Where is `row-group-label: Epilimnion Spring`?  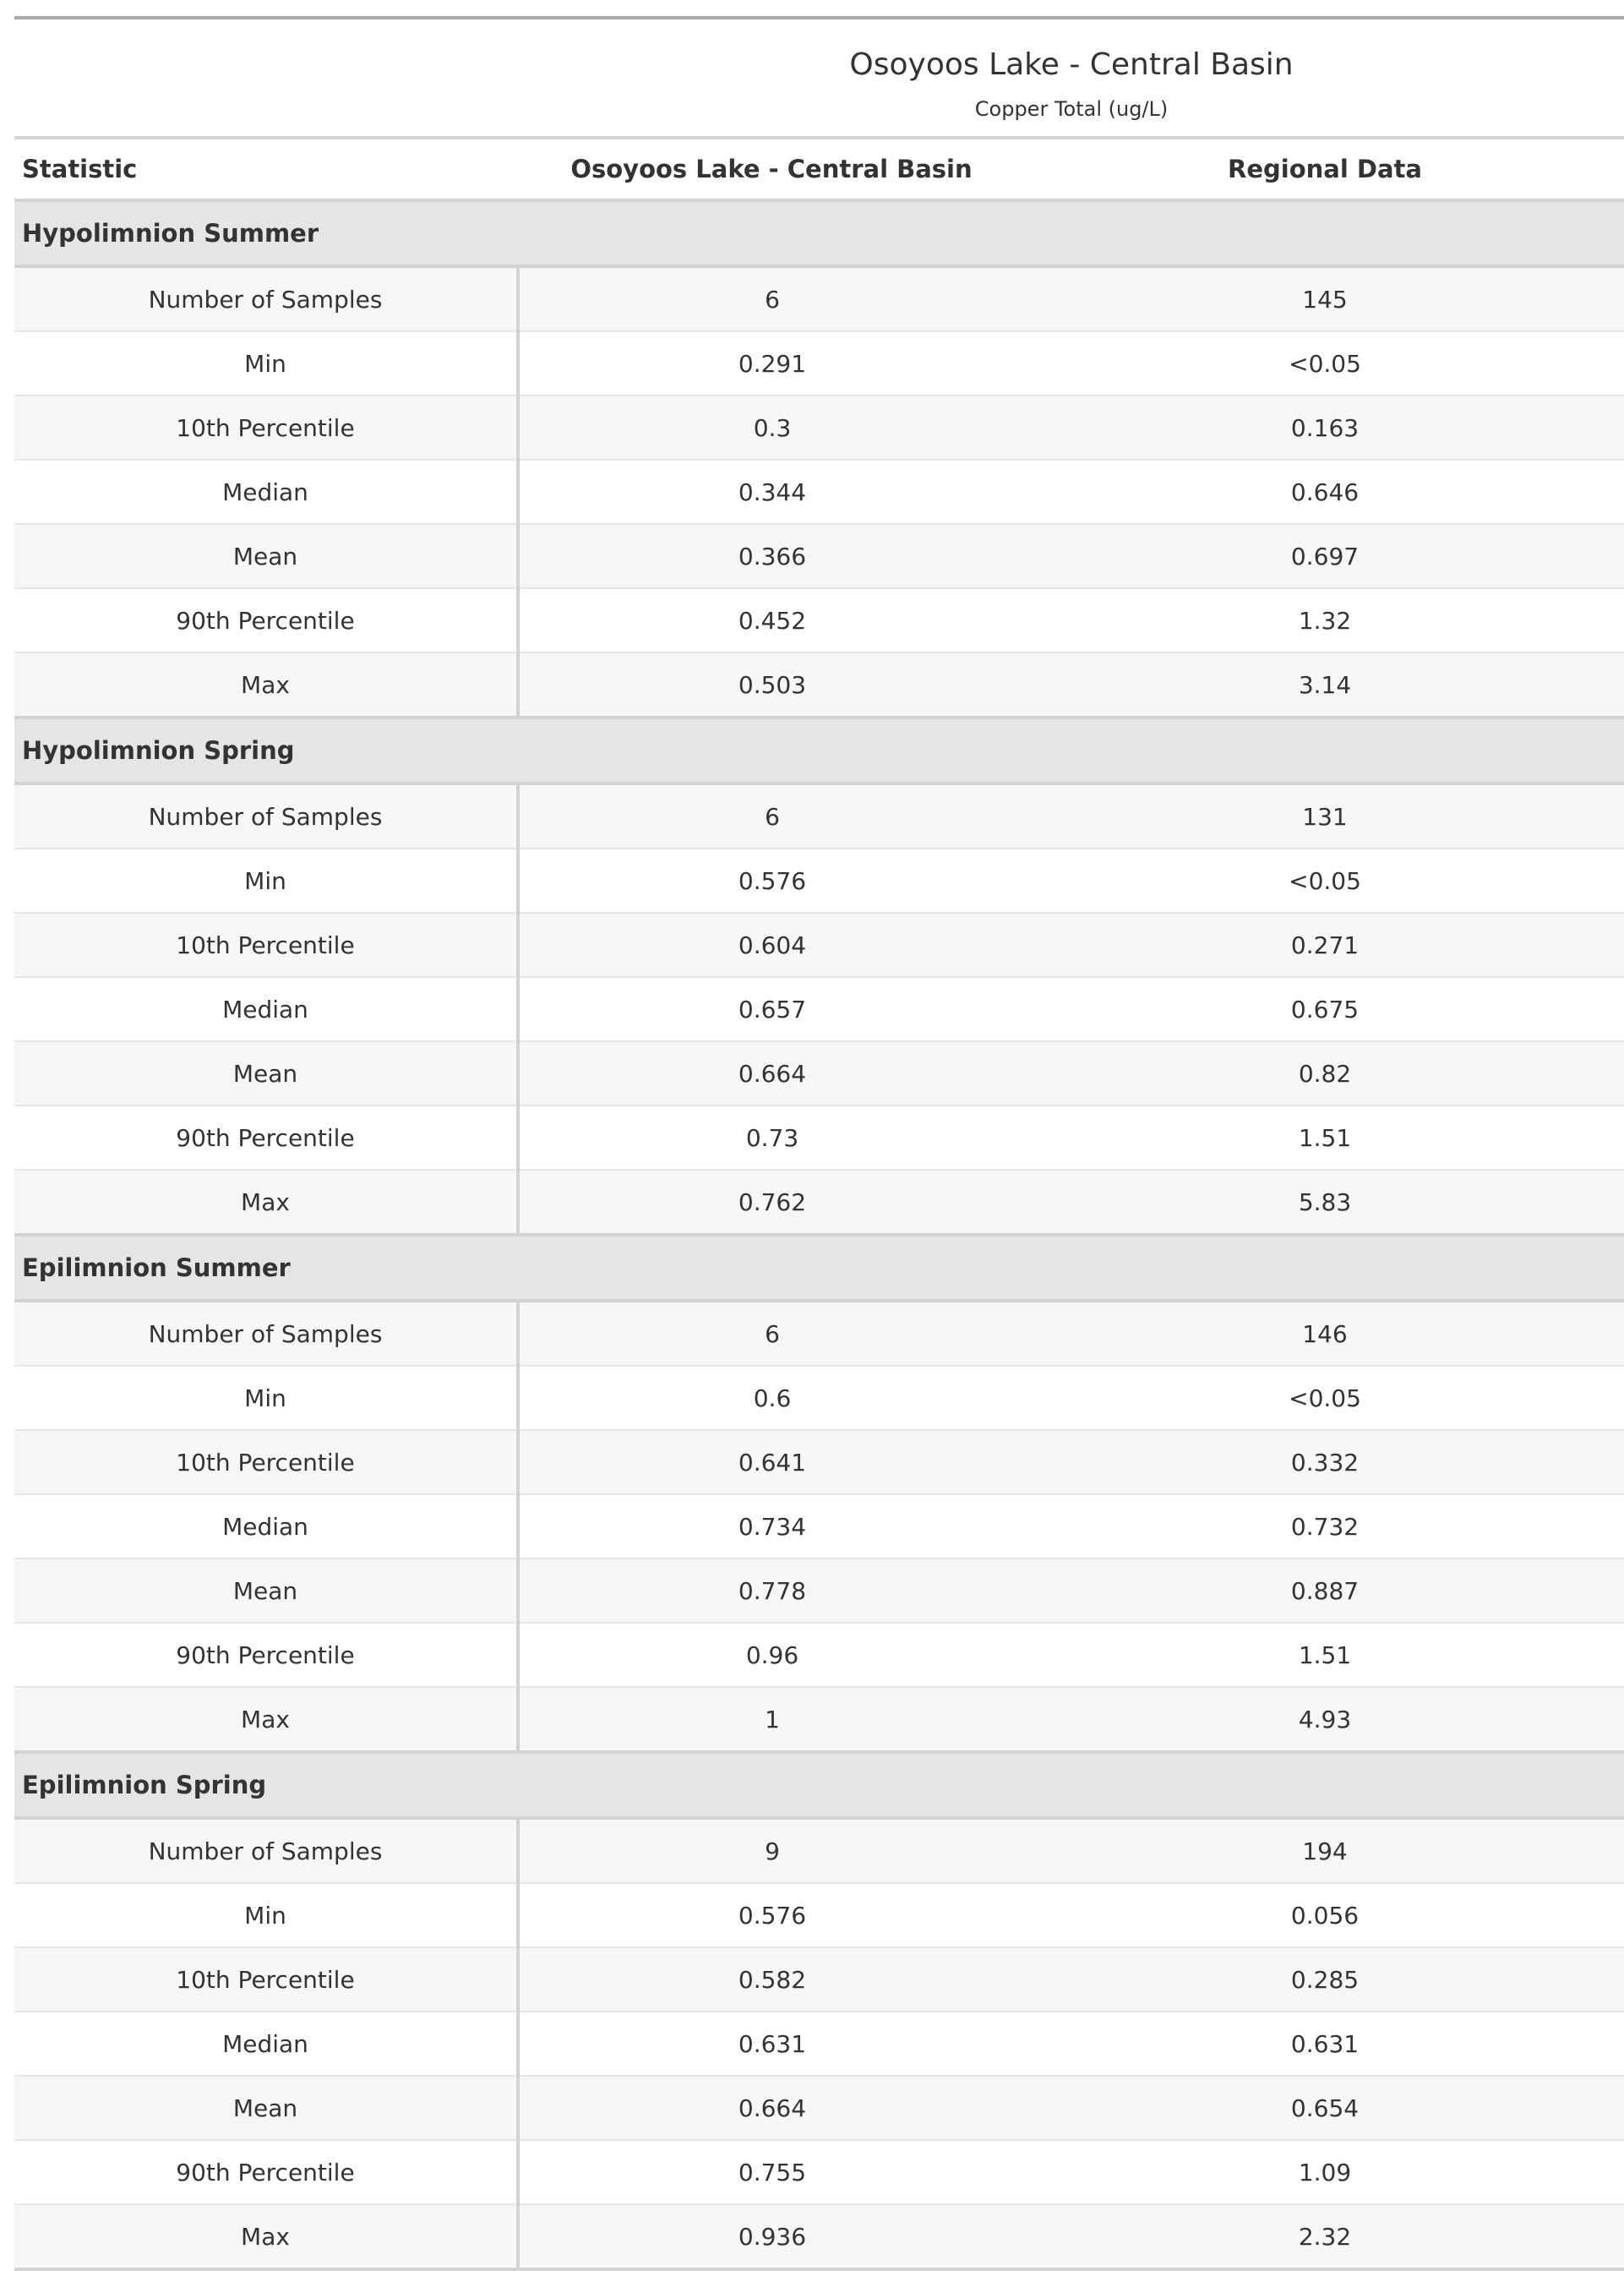 row-group-label: Epilimnion Spring is located at coordinates (819, 1785).